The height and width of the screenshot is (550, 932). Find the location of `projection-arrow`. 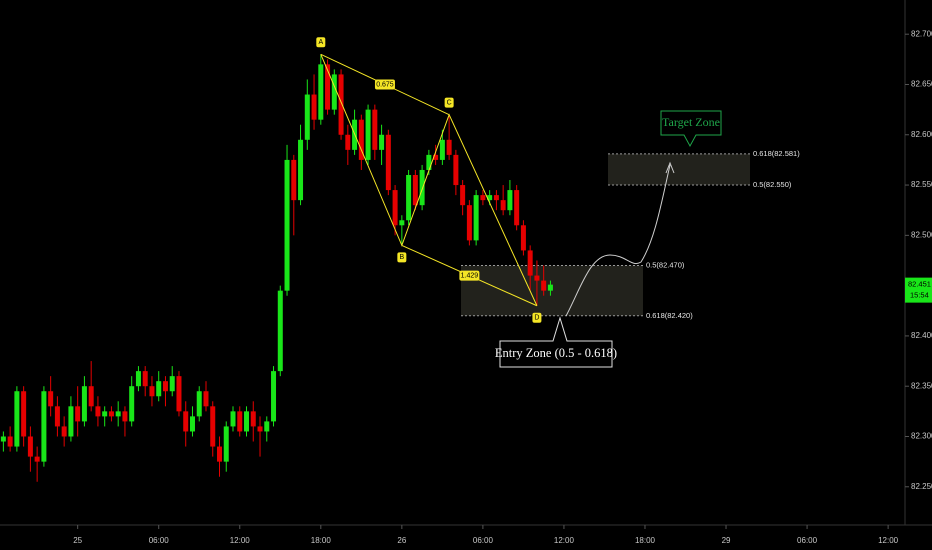

projection-arrow is located at coordinates (618, 240).